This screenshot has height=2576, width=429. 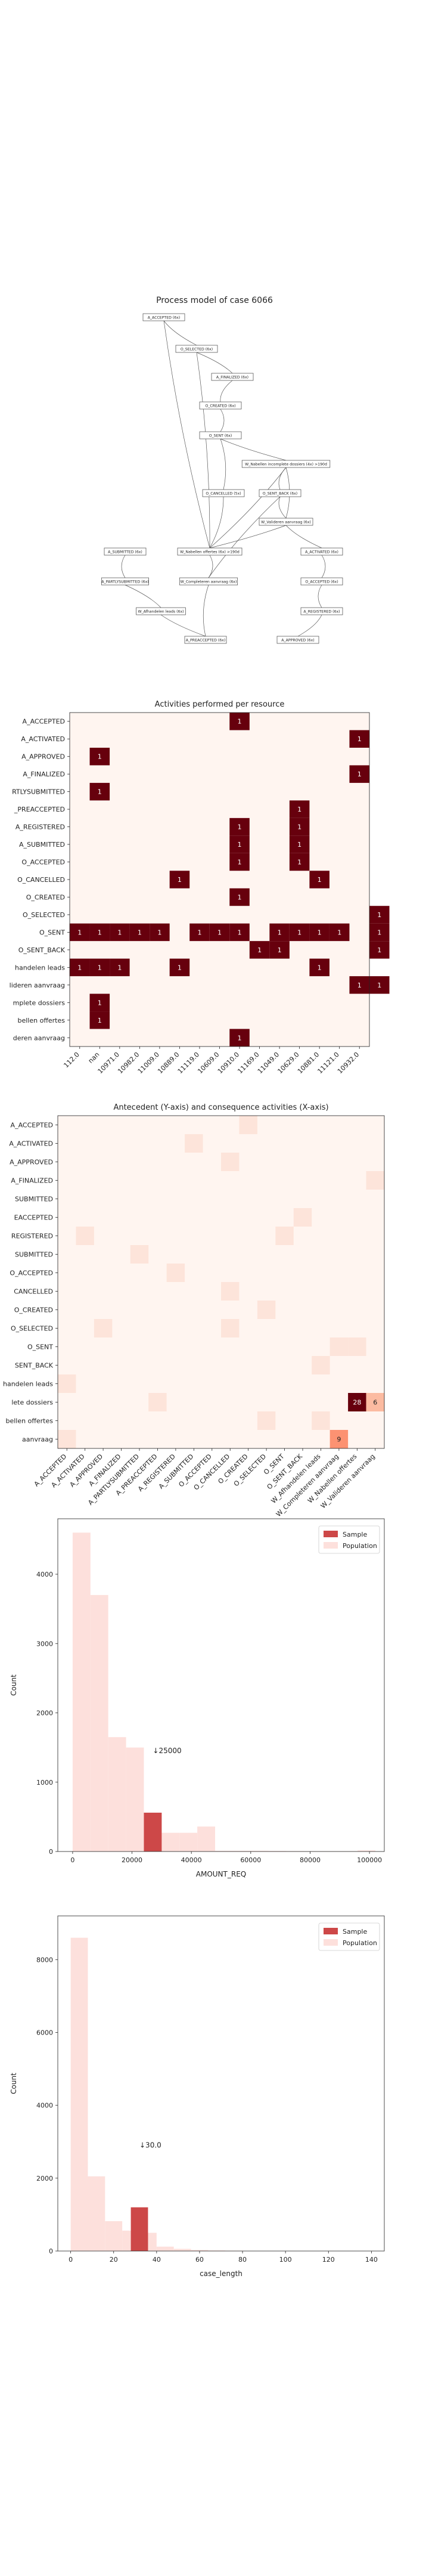 What do you see at coordinates (357, 1403) in the screenshot?
I see `heatmap-cell-label: 28` at bounding box center [357, 1403].